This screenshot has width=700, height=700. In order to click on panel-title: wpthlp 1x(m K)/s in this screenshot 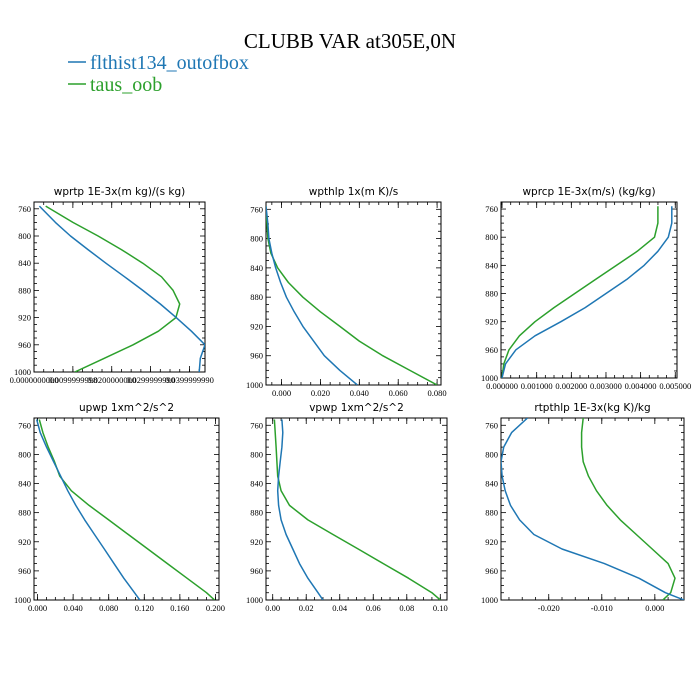, I will do `click(354, 192)`.